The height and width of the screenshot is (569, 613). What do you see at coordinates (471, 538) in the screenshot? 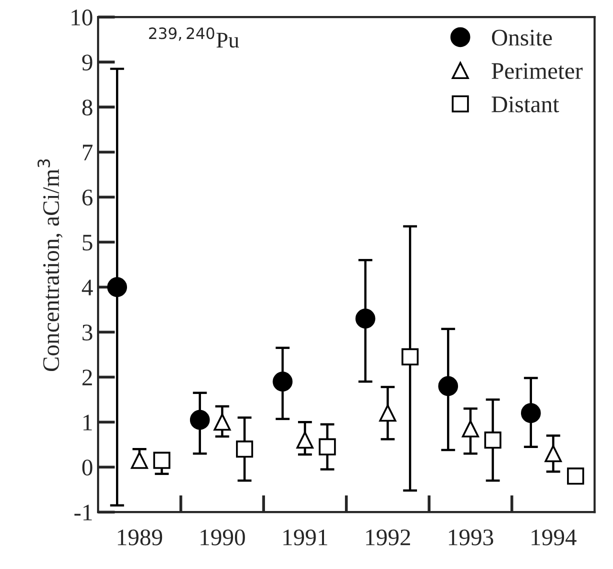
I see `x-tick-label: 1993` at bounding box center [471, 538].